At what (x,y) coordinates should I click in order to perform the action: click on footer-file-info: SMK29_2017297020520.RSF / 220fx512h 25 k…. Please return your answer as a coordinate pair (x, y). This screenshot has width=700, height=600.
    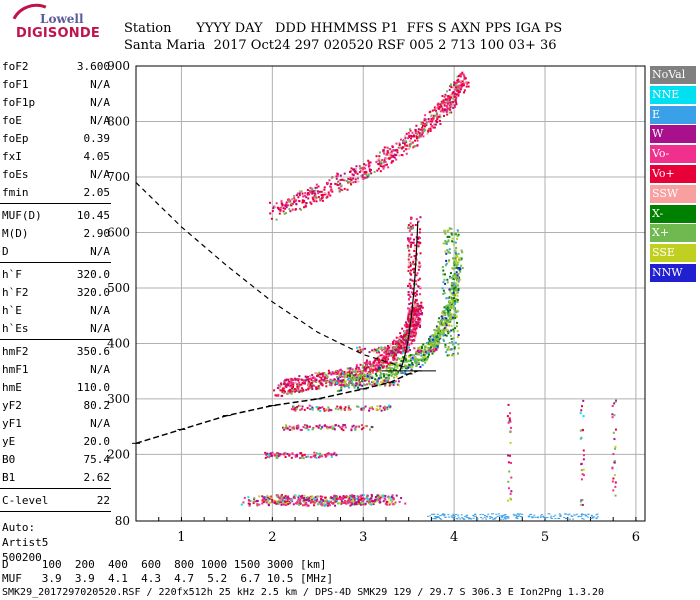
    Looking at the image, I should click on (303, 592).